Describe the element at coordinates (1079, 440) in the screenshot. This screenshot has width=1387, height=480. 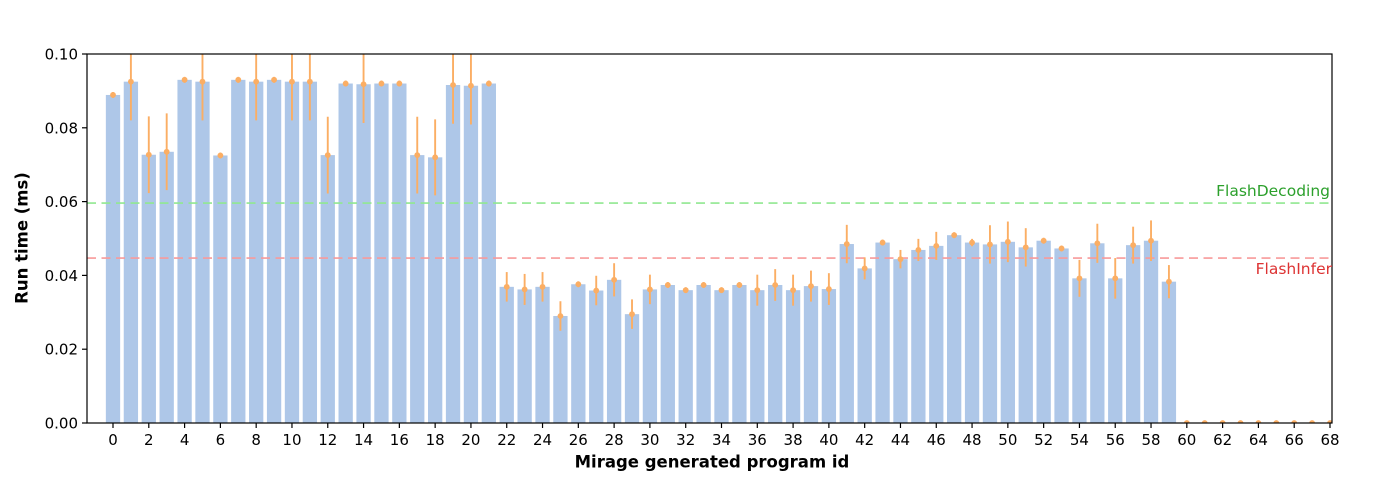
I see `x-tick-label: 54` at that location.